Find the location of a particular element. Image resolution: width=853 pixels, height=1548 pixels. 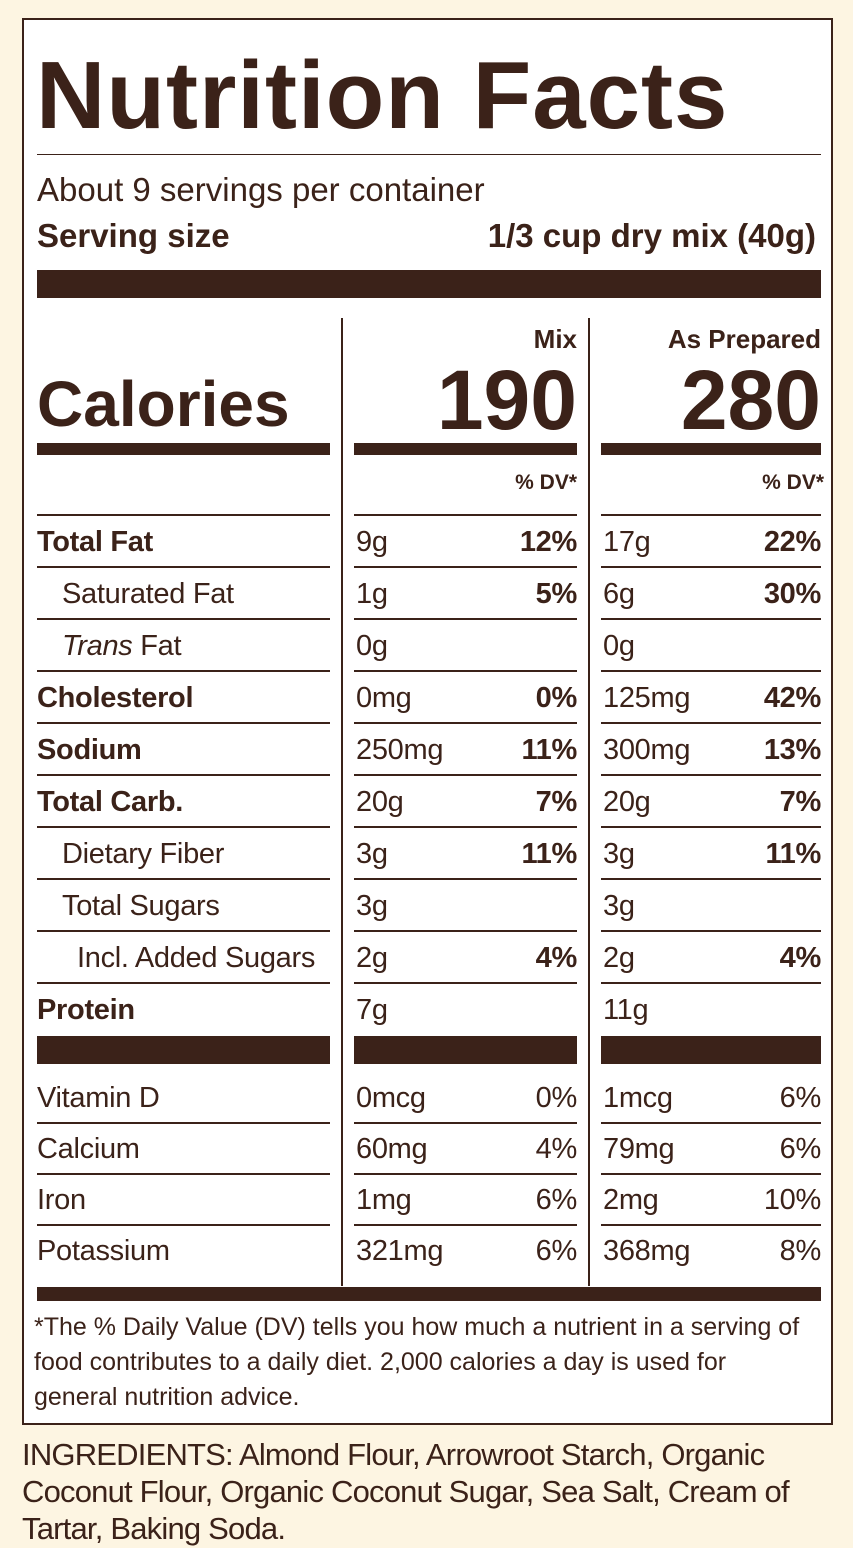

daily-value: 42% is located at coordinates (792, 698).